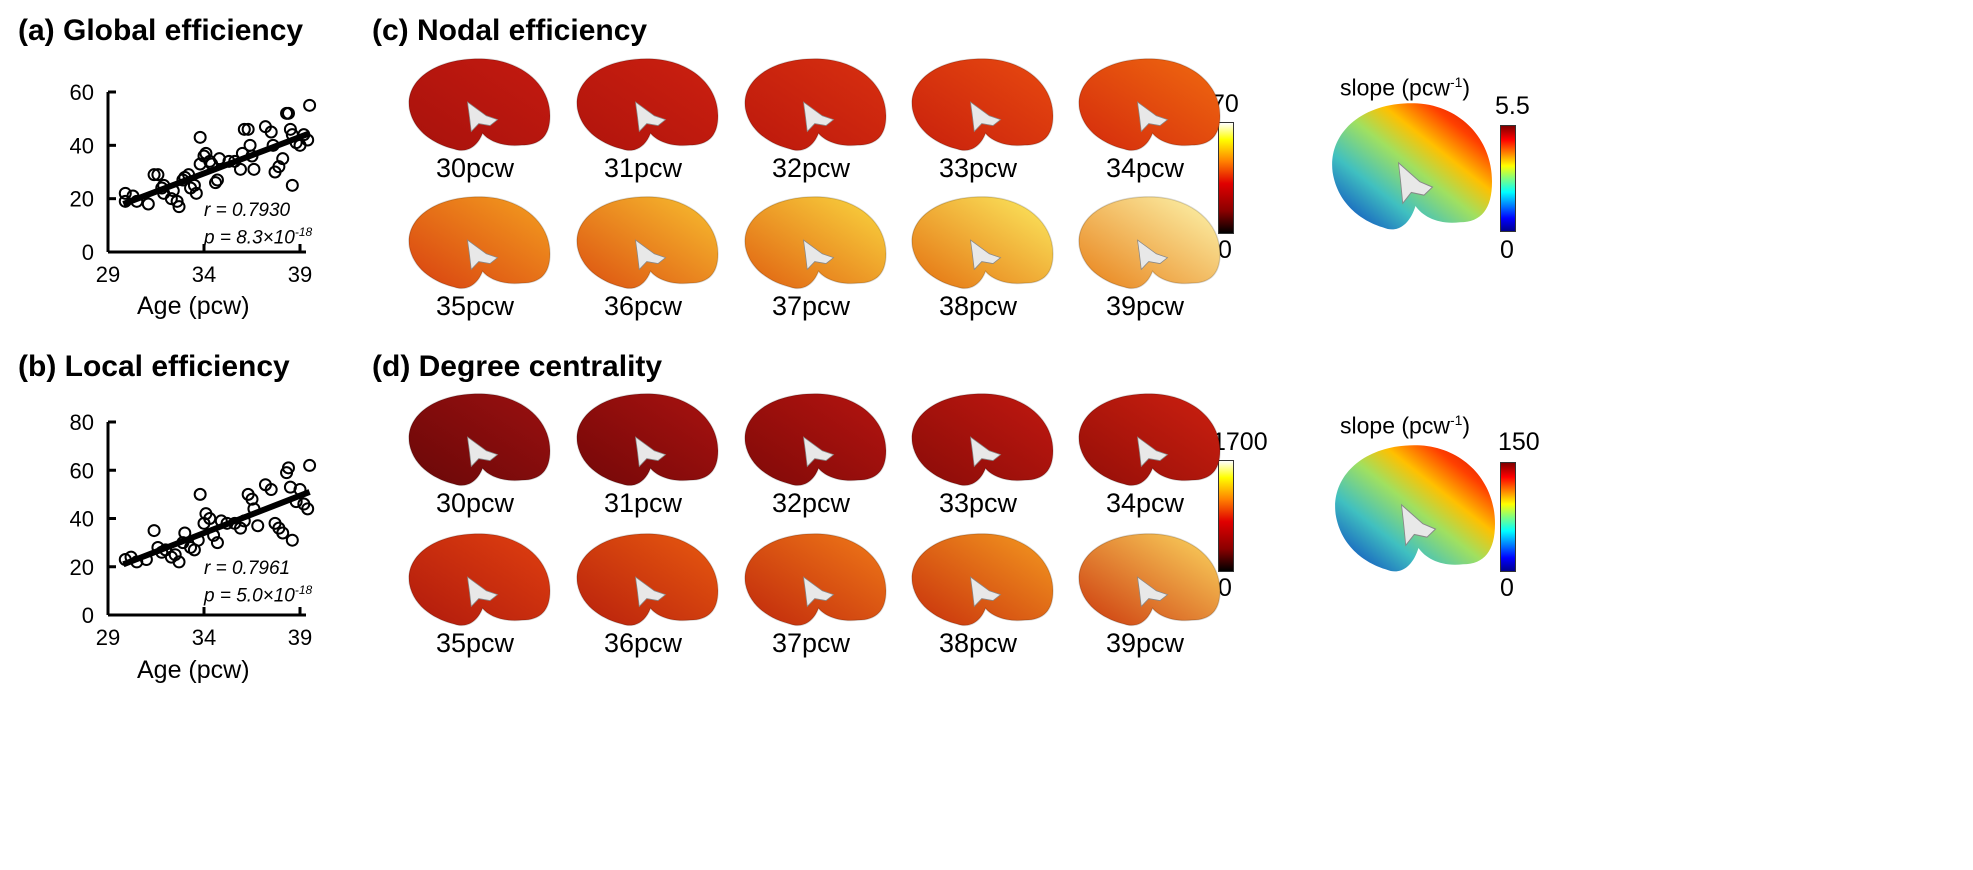  I want to click on x-tick-label: 34, so click(204, 637).